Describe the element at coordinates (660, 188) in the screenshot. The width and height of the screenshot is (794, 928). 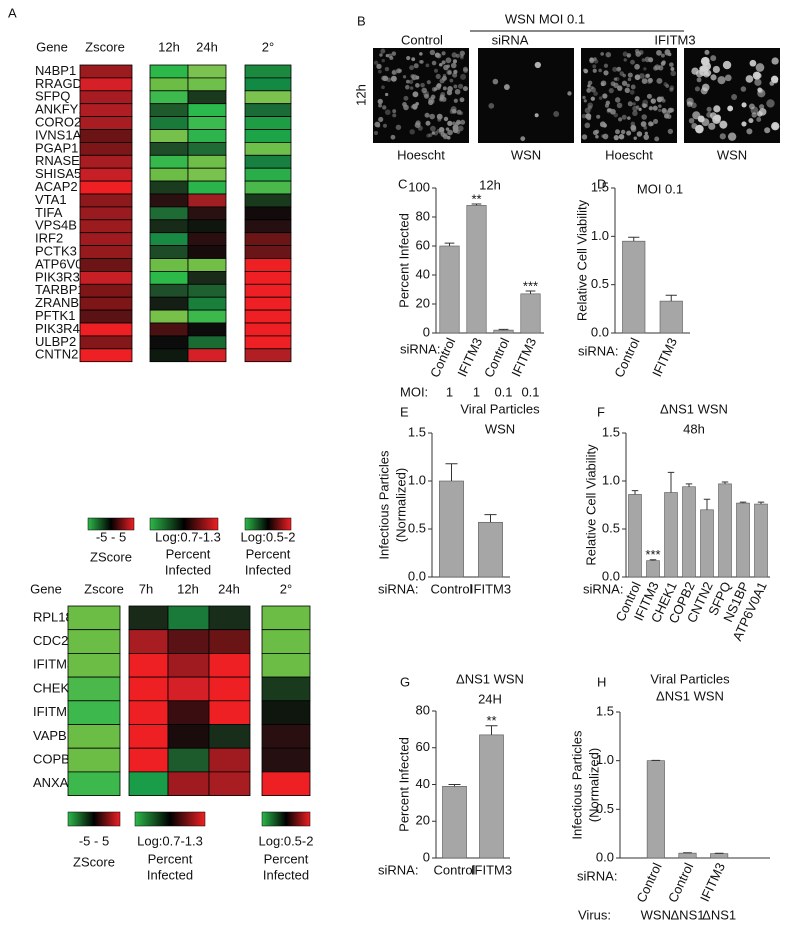
I see `chart-title: MOI 0.1` at that location.